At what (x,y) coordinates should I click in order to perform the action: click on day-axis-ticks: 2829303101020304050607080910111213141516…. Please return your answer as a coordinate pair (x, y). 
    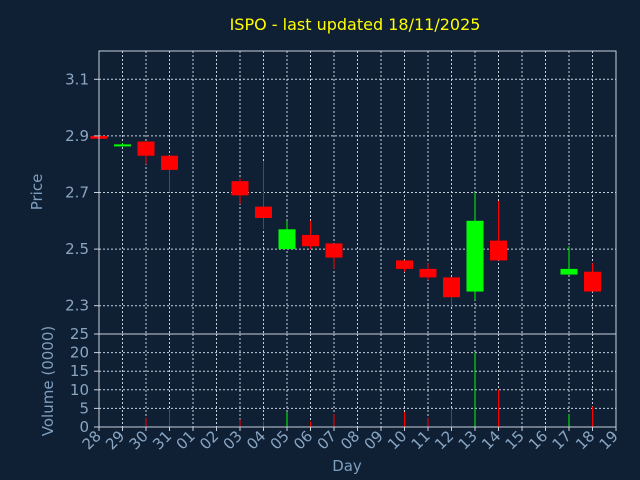
    Looking at the image, I should click on (350, 440).